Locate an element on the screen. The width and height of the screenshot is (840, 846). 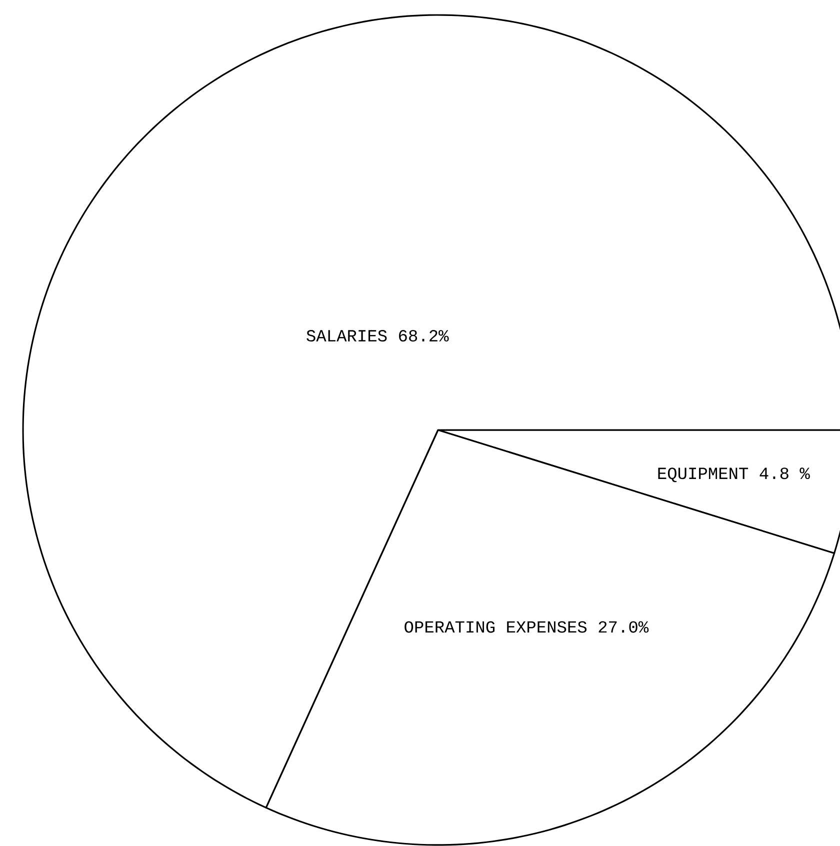
data-label: 4.8 % is located at coordinates (785, 474).